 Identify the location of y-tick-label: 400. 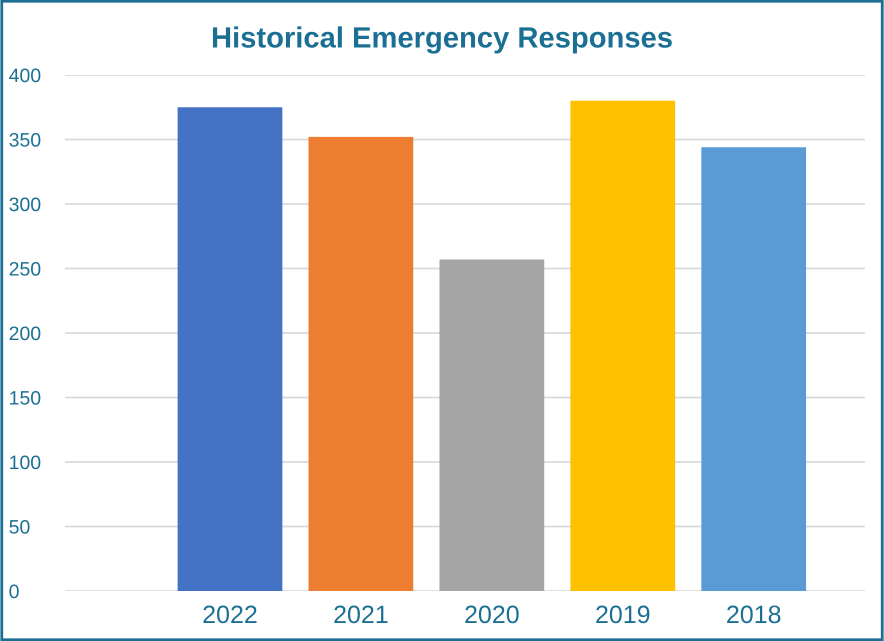
(24, 75).